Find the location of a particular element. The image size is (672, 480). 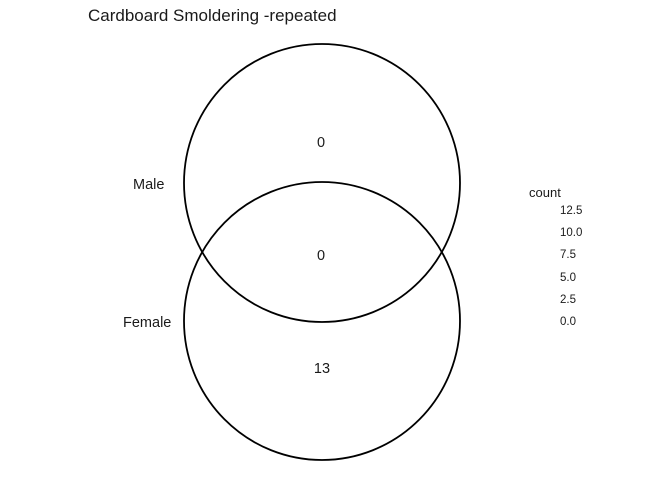

legend-title: count is located at coordinates (545, 192).